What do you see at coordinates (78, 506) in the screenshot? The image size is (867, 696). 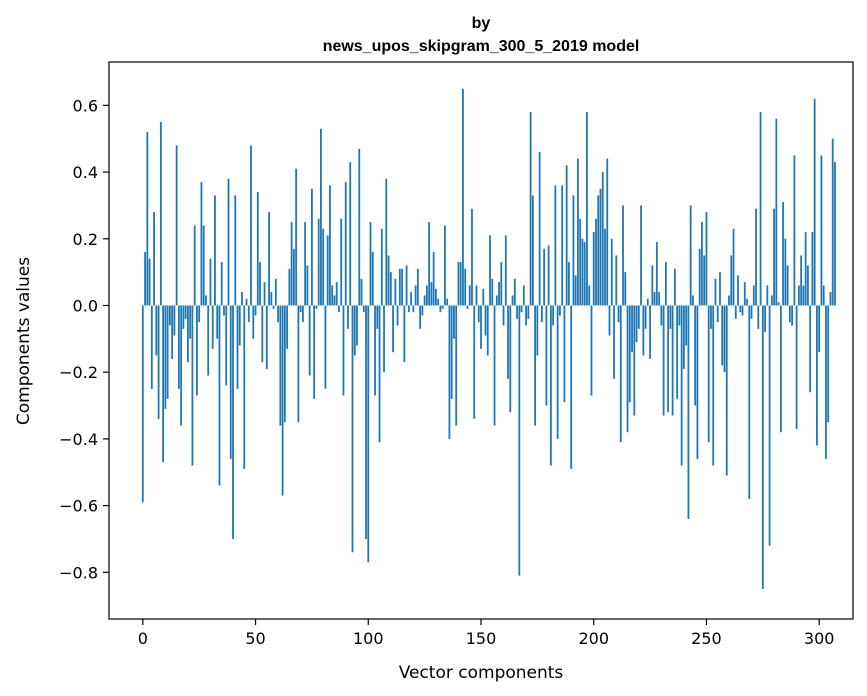 I see `y-tick-label: −0.6` at bounding box center [78, 506].